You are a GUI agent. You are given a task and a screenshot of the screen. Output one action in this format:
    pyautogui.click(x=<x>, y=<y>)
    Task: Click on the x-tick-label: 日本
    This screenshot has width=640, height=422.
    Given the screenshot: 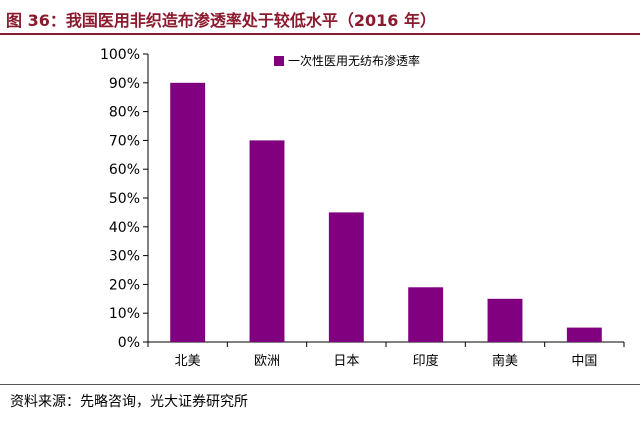 What is the action you would take?
    pyautogui.click(x=346, y=361)
    